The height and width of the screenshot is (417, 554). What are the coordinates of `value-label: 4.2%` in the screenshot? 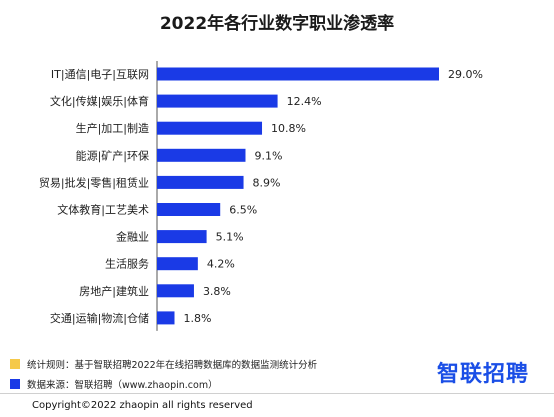 It's located at (221, 264).